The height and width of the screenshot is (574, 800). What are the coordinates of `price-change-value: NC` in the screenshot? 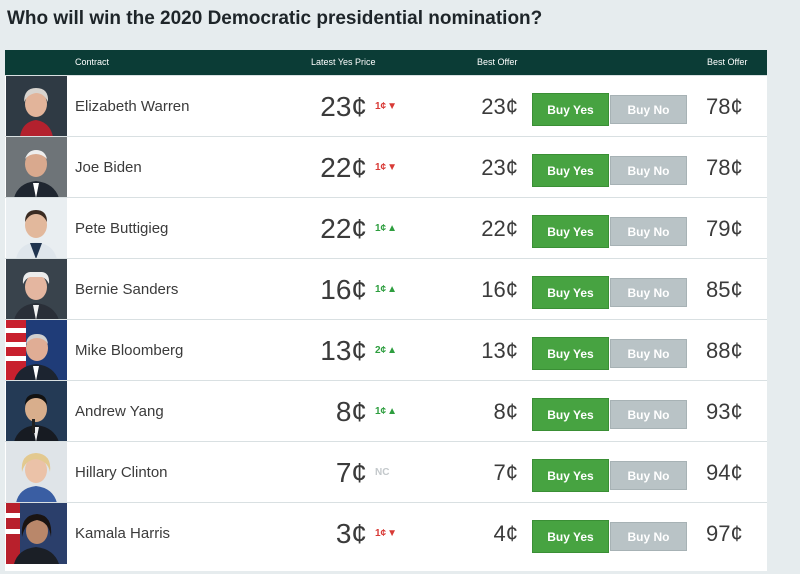 It's located at (382, 472).